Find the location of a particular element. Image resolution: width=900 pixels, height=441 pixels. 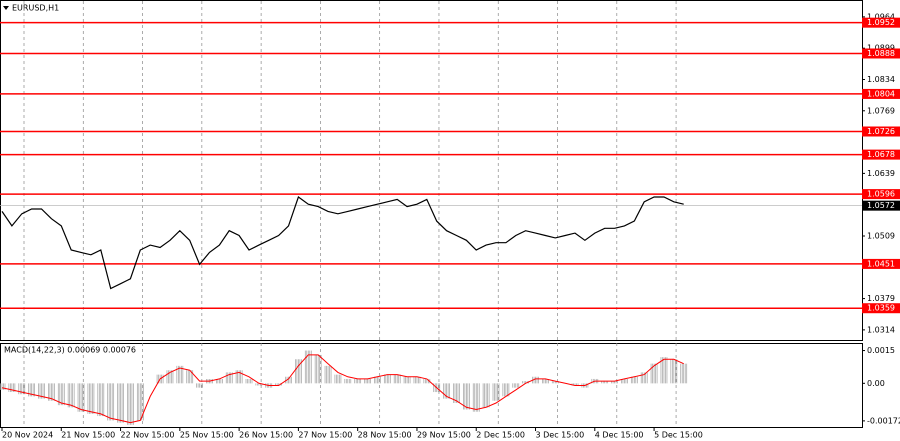

level-label: 1.0888 is located at coordinates (881, 53).